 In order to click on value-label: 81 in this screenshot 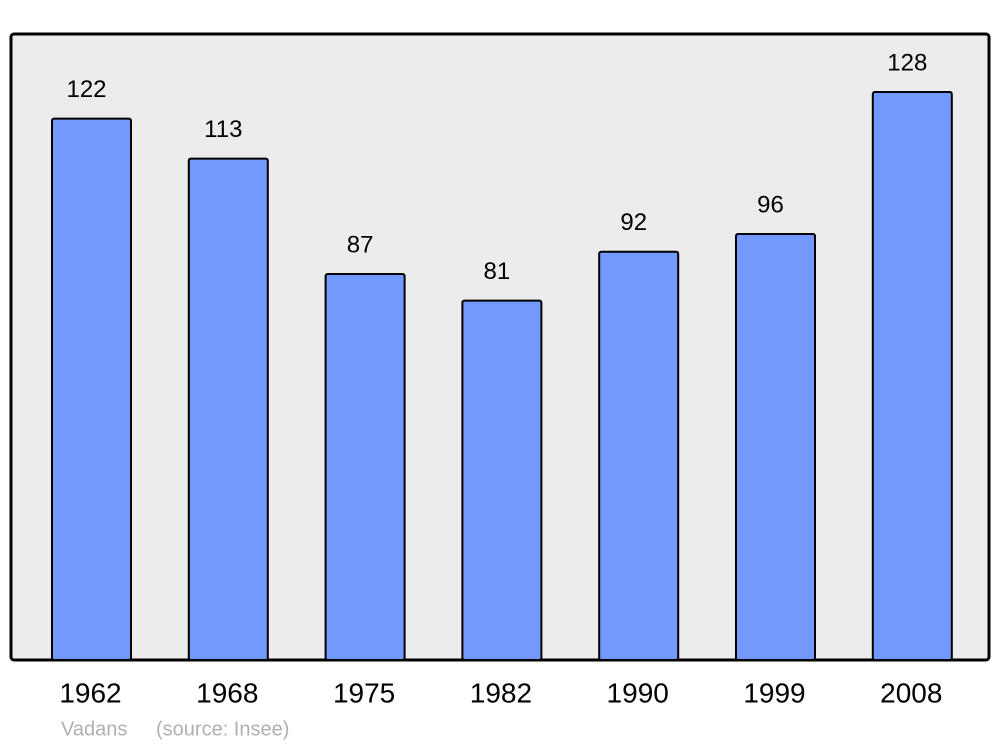, I will do `click(497, 271)`.